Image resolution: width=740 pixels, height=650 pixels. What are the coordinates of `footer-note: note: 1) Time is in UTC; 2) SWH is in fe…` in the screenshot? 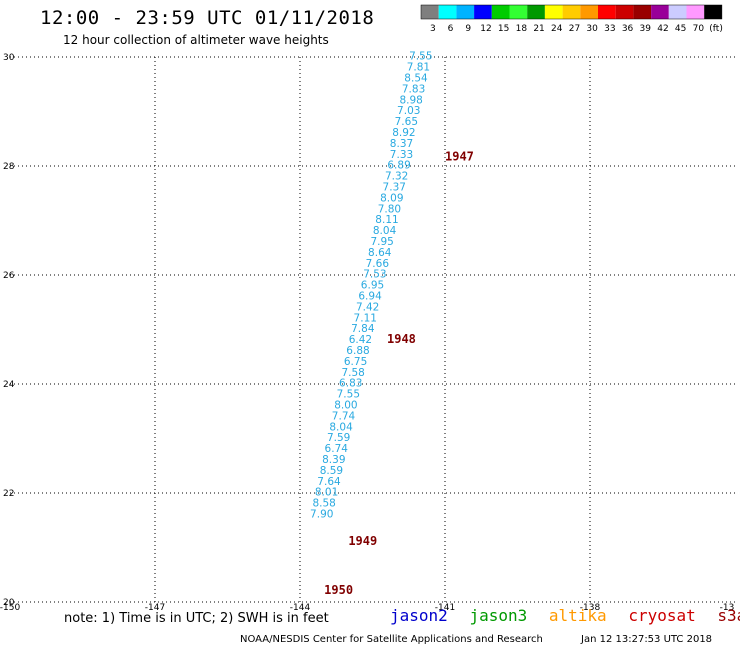 It's located at (196, 618).